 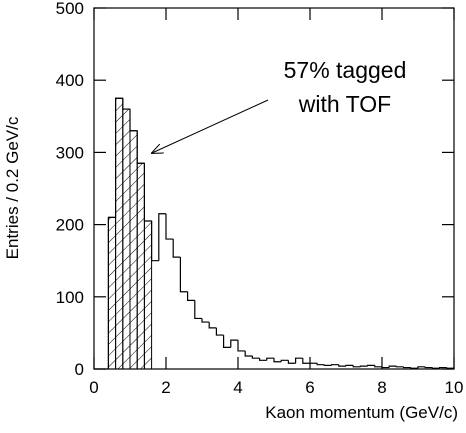 I want to click on y-tick-label: 200, so click(x=70, y=225).